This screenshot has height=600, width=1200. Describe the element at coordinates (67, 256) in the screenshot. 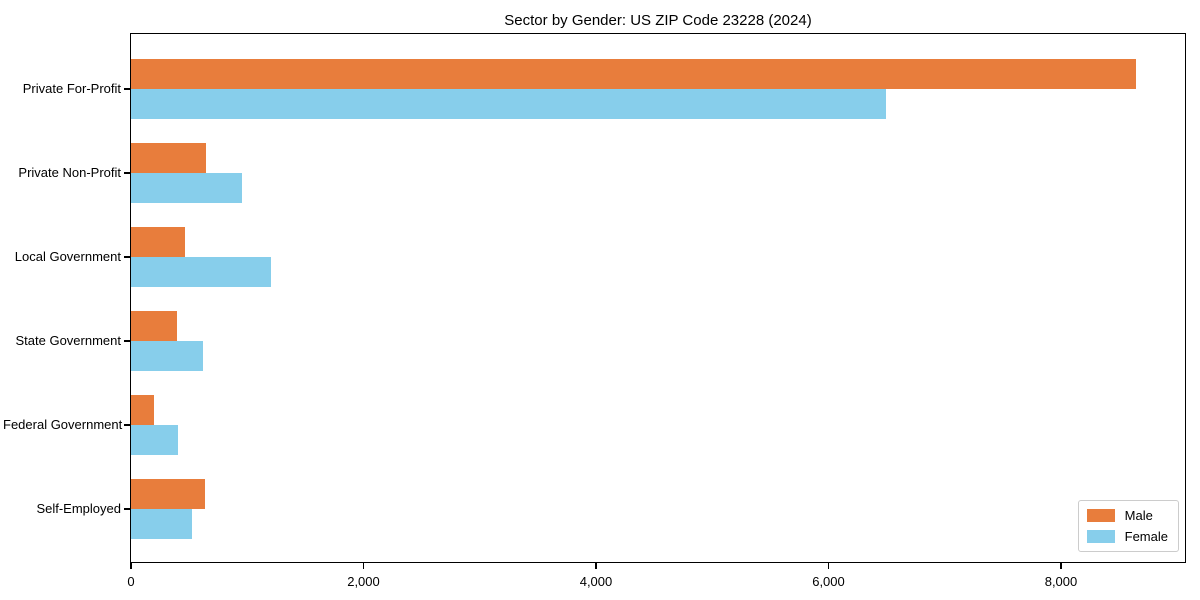

I see `y-axis-label-local-government: Local Government` at that location.